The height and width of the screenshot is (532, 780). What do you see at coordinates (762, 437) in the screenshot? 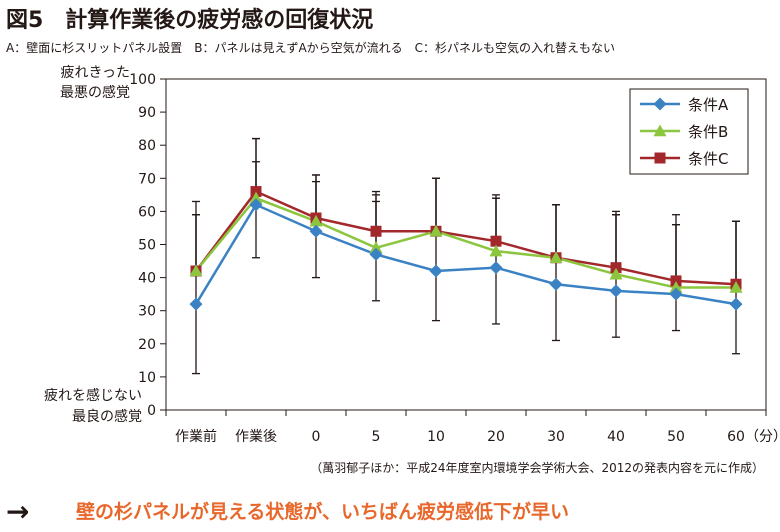
I see `x-axis-unit: （分）` at bounding box center [762, 437].